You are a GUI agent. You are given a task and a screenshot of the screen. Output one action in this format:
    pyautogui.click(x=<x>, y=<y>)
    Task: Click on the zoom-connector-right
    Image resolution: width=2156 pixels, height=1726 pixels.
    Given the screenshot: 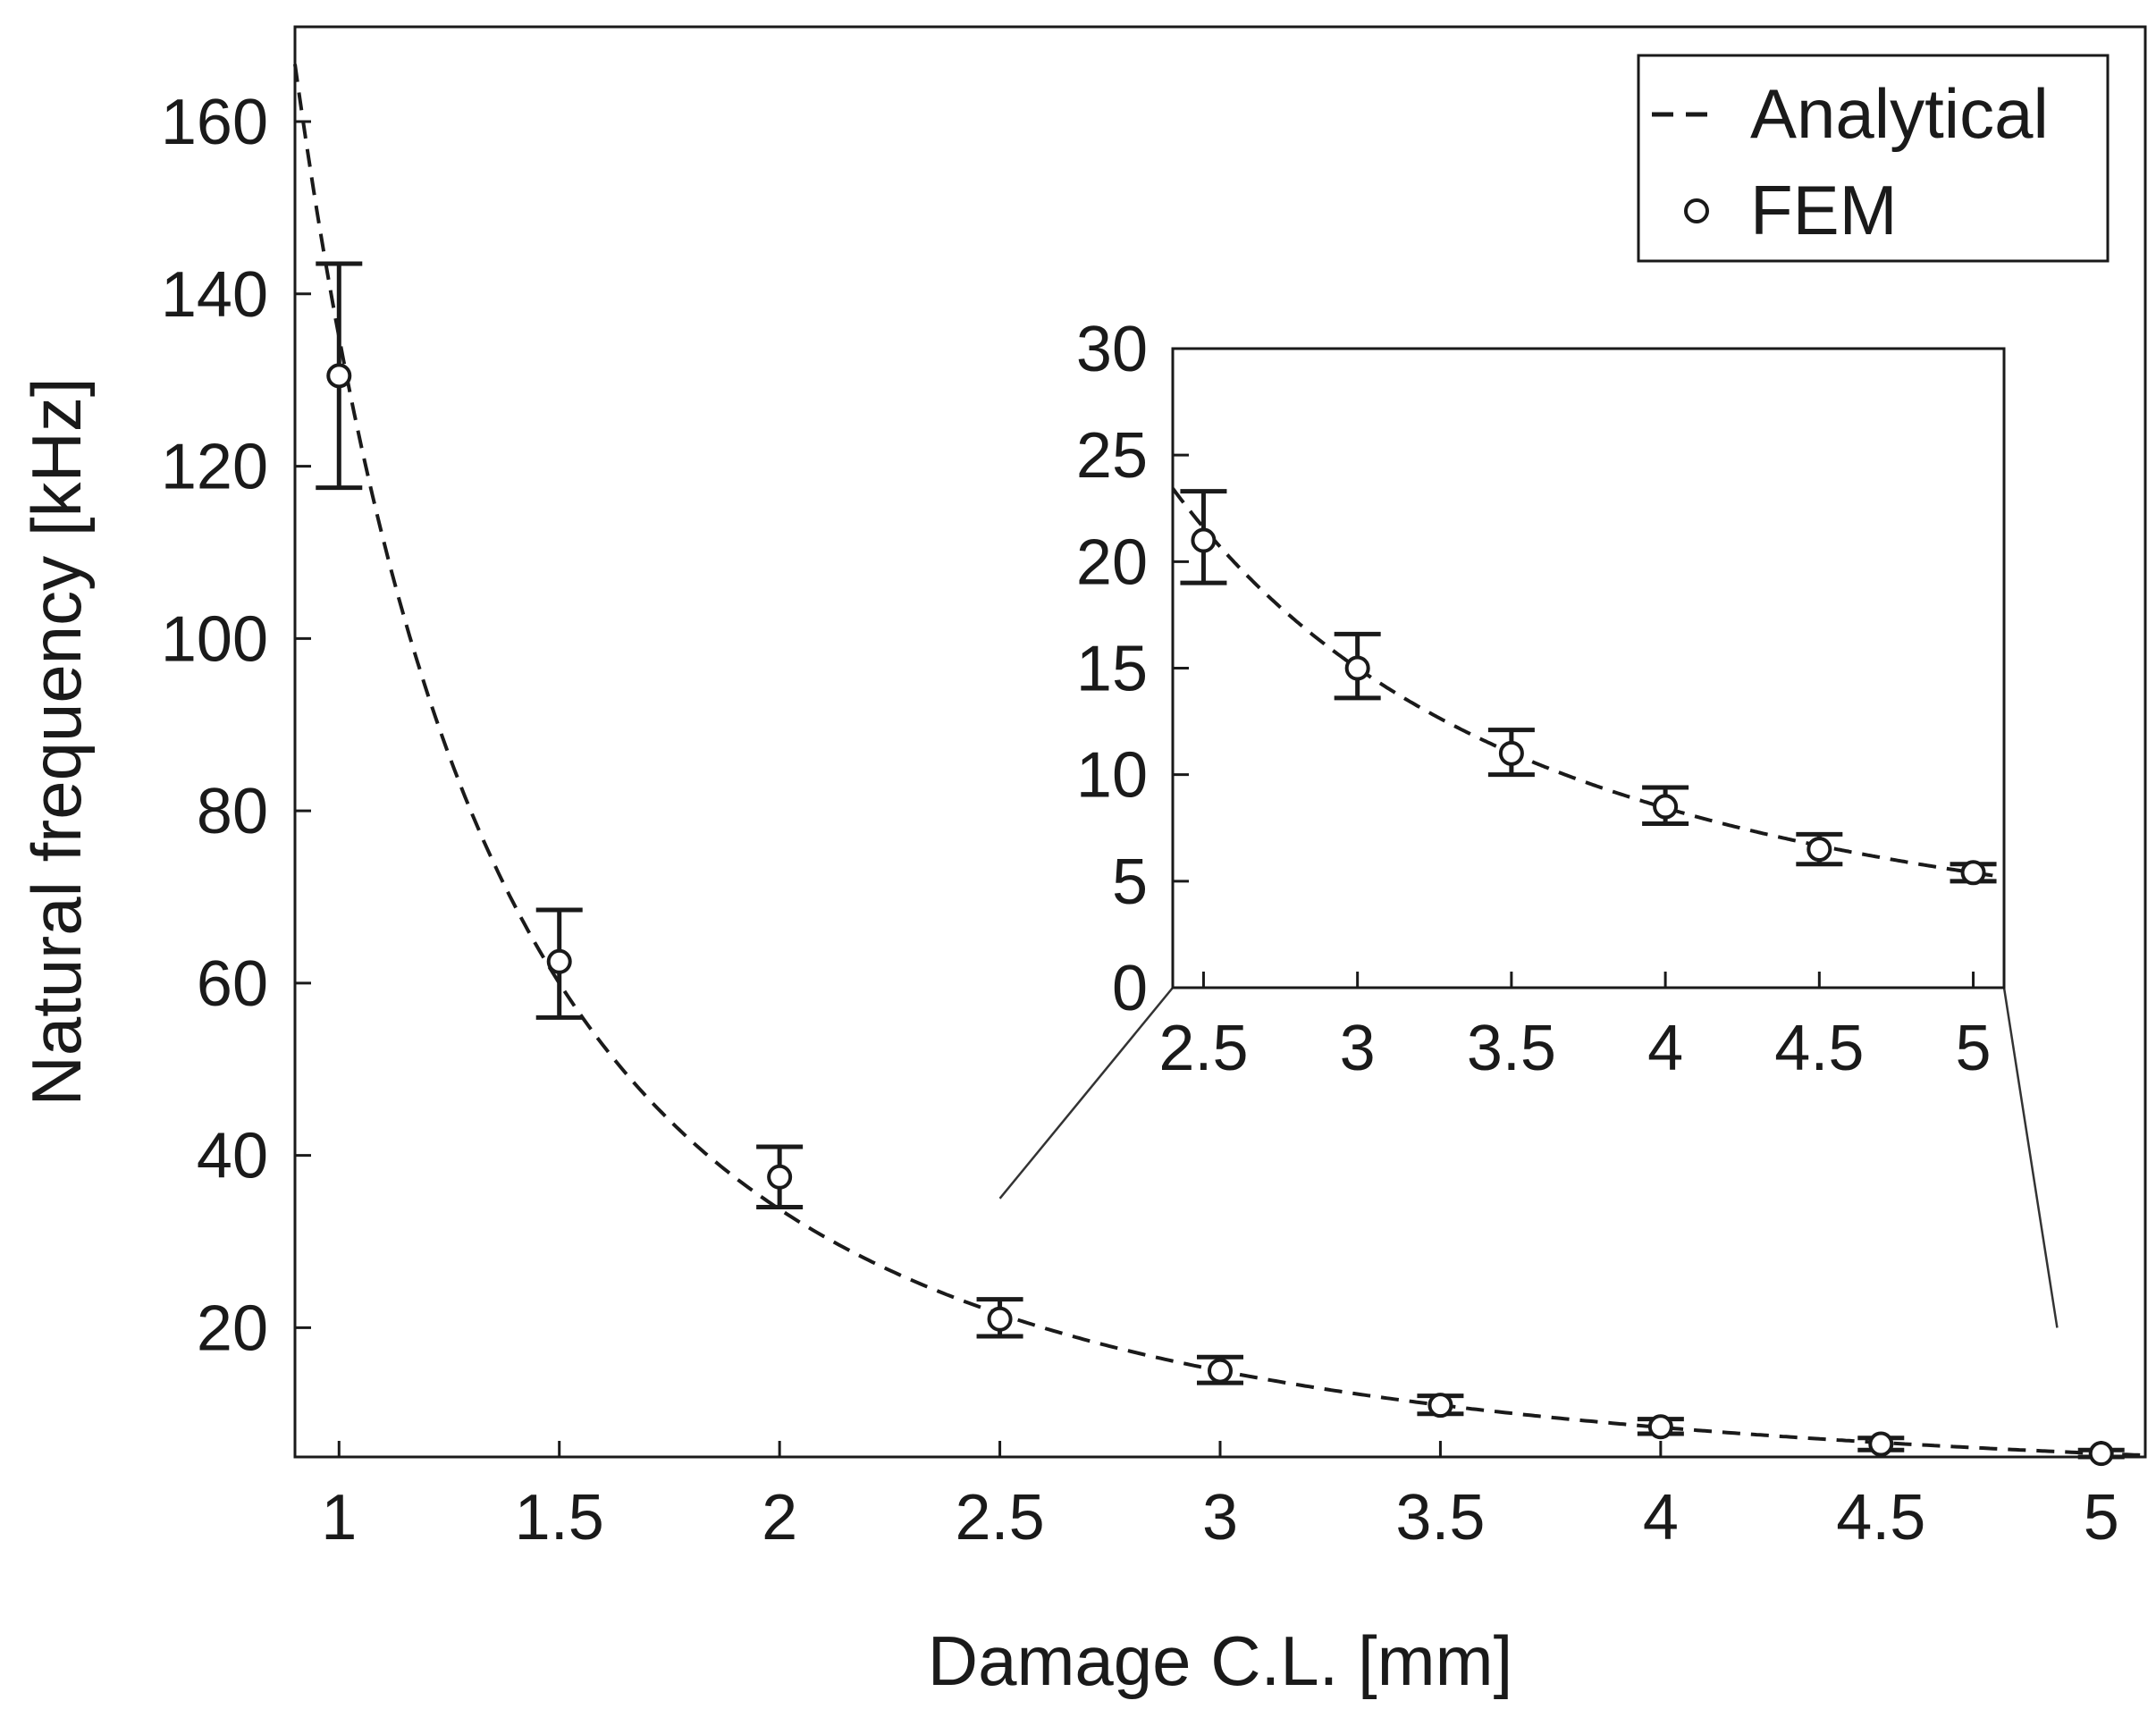 What is the action you would take?
    pyautogui.click(x=2030, y=1157)
    